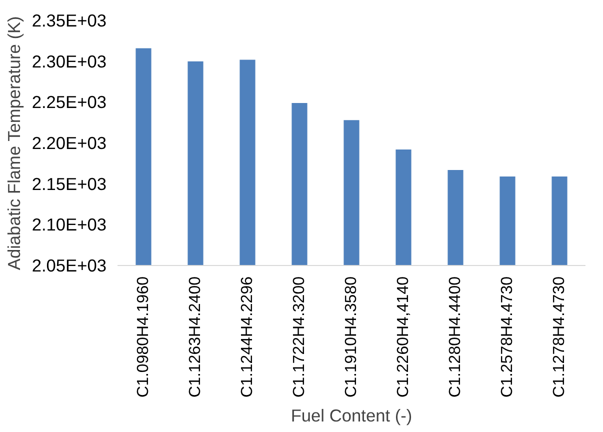 Image resolution: width=603 pixels, height=432 pixels. I want to click on x-tick-label: C1.1722H4.3200, so click(299, 337).